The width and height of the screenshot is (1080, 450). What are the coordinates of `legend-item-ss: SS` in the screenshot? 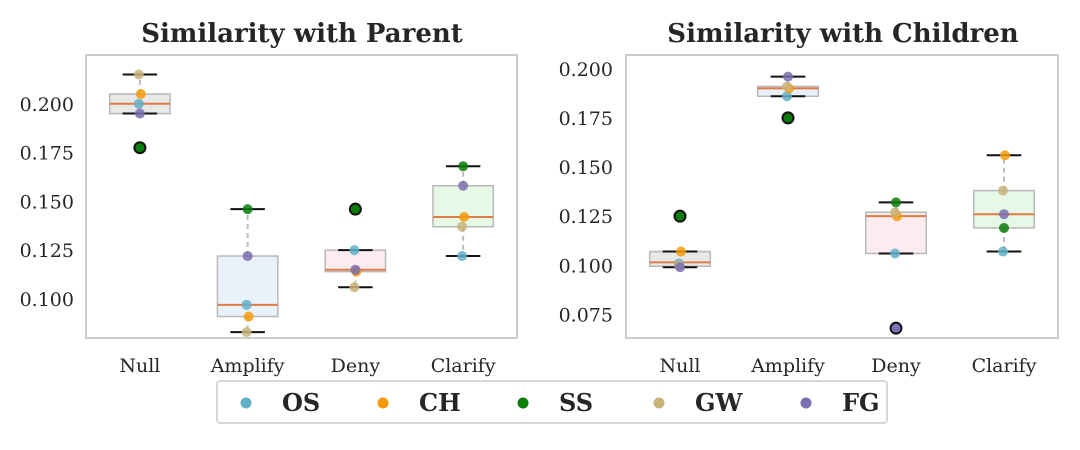 It's located at (555, 402).